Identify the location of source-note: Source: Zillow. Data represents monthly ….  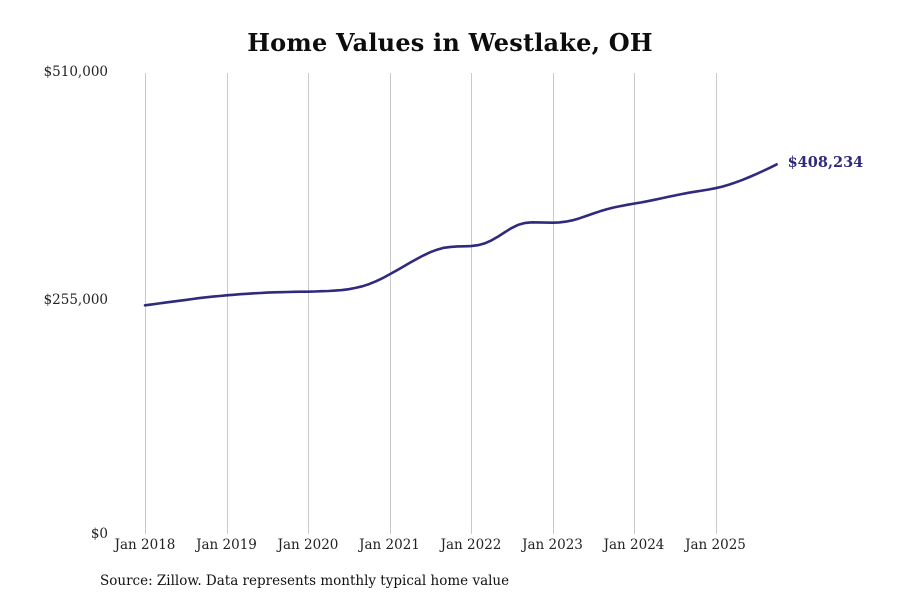
(305, 581).